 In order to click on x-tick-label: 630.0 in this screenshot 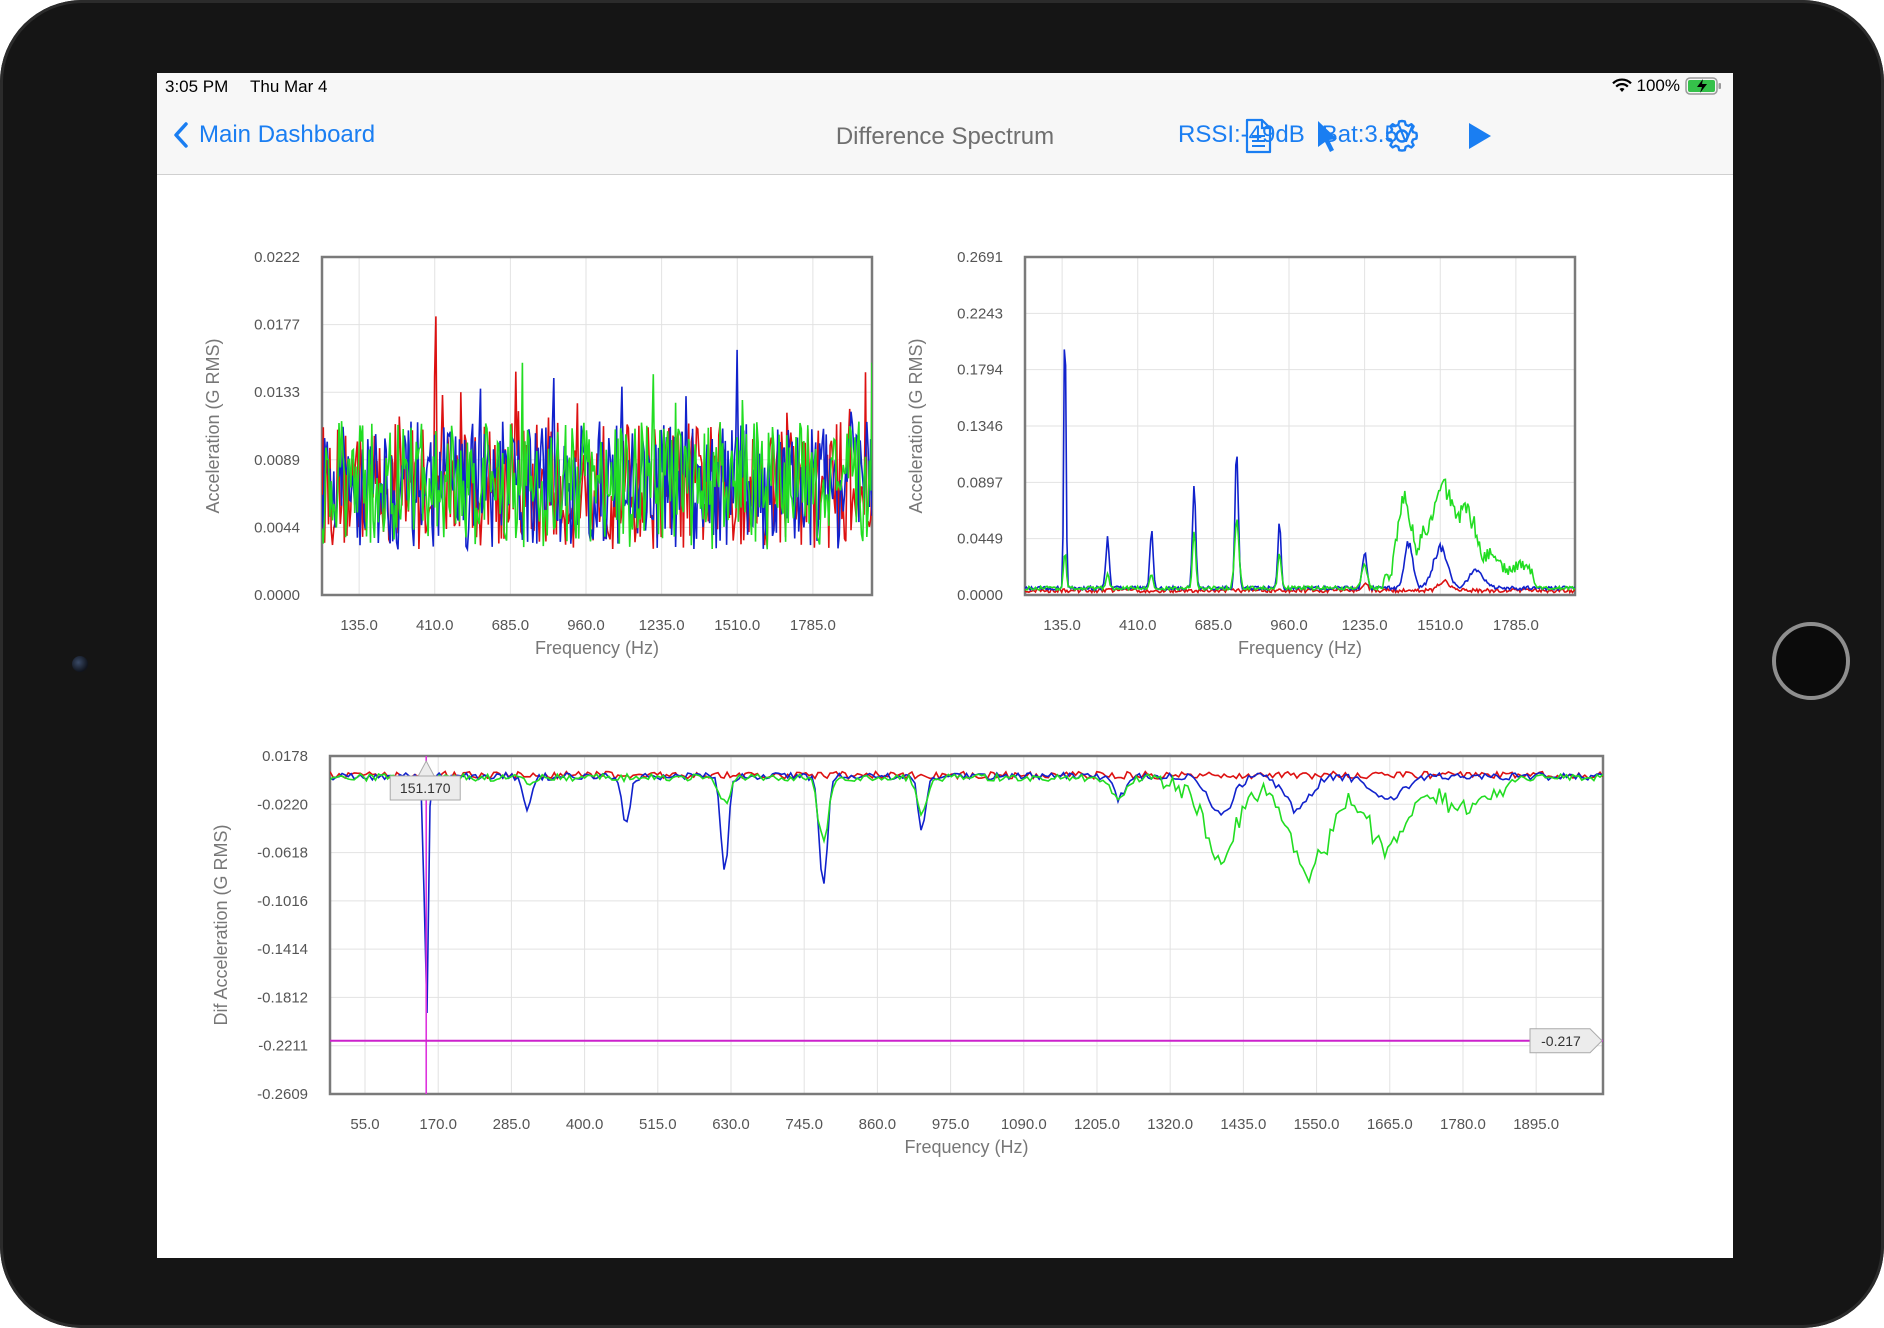, I will do `click(731, 1124)`.